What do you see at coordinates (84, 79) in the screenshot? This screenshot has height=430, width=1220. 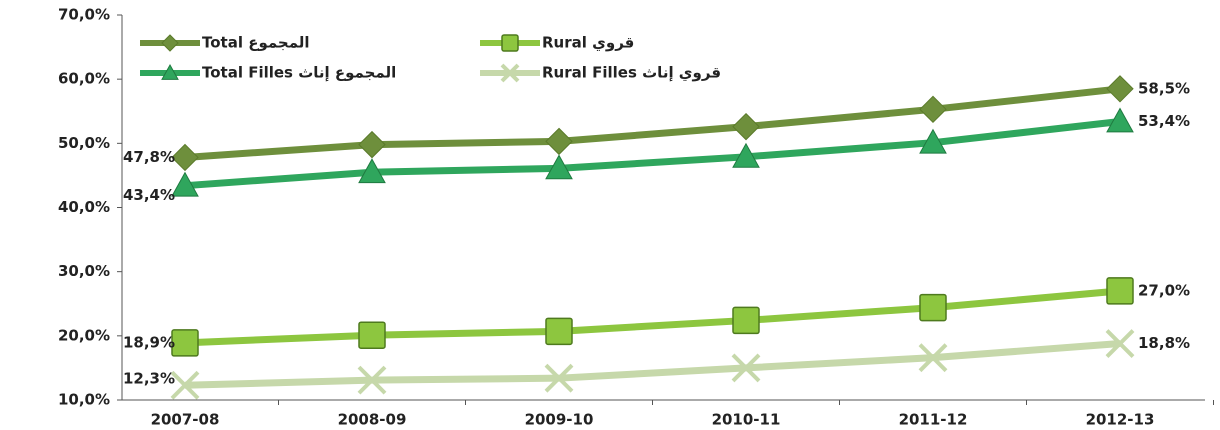 I see `y-tick-label: 60,0%` at bounding box center [84, 79].